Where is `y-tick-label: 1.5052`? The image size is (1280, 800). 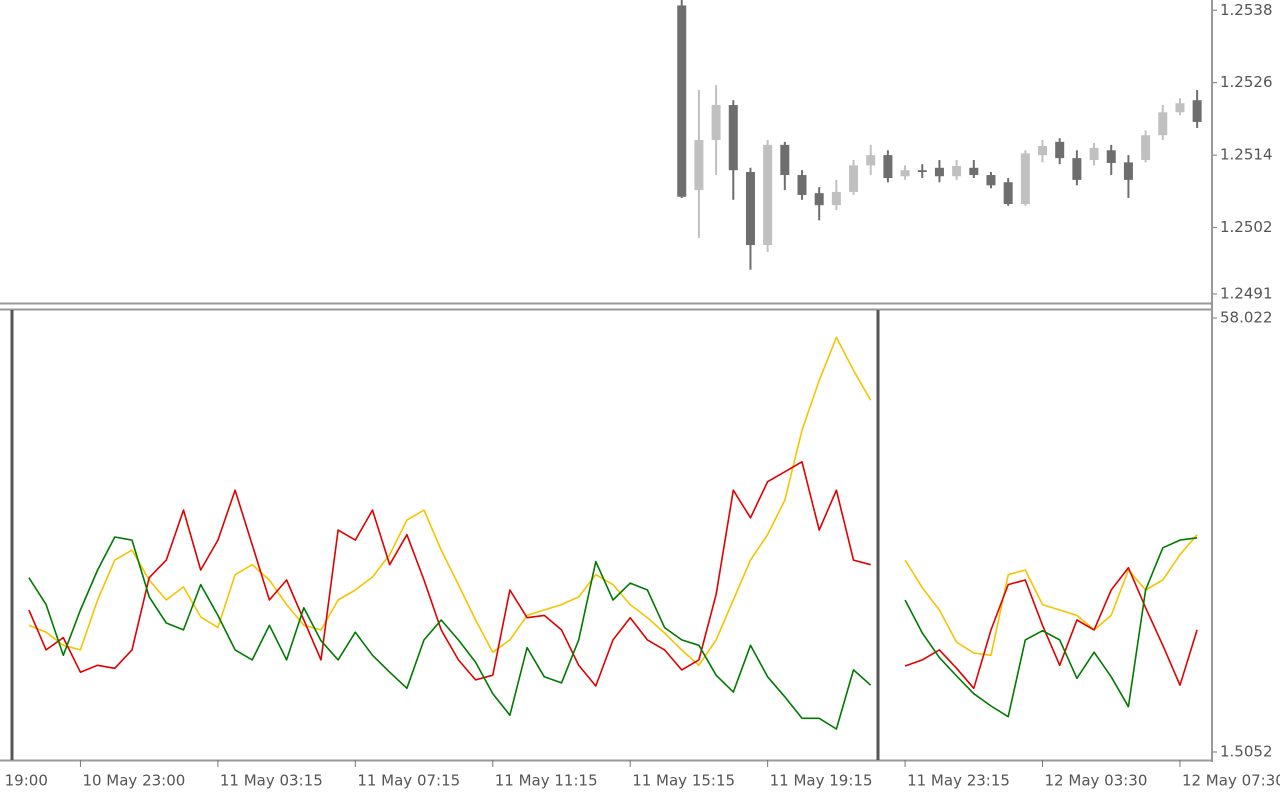
y-tick-label: 1.5052 is located at coordinates (1246, 752).